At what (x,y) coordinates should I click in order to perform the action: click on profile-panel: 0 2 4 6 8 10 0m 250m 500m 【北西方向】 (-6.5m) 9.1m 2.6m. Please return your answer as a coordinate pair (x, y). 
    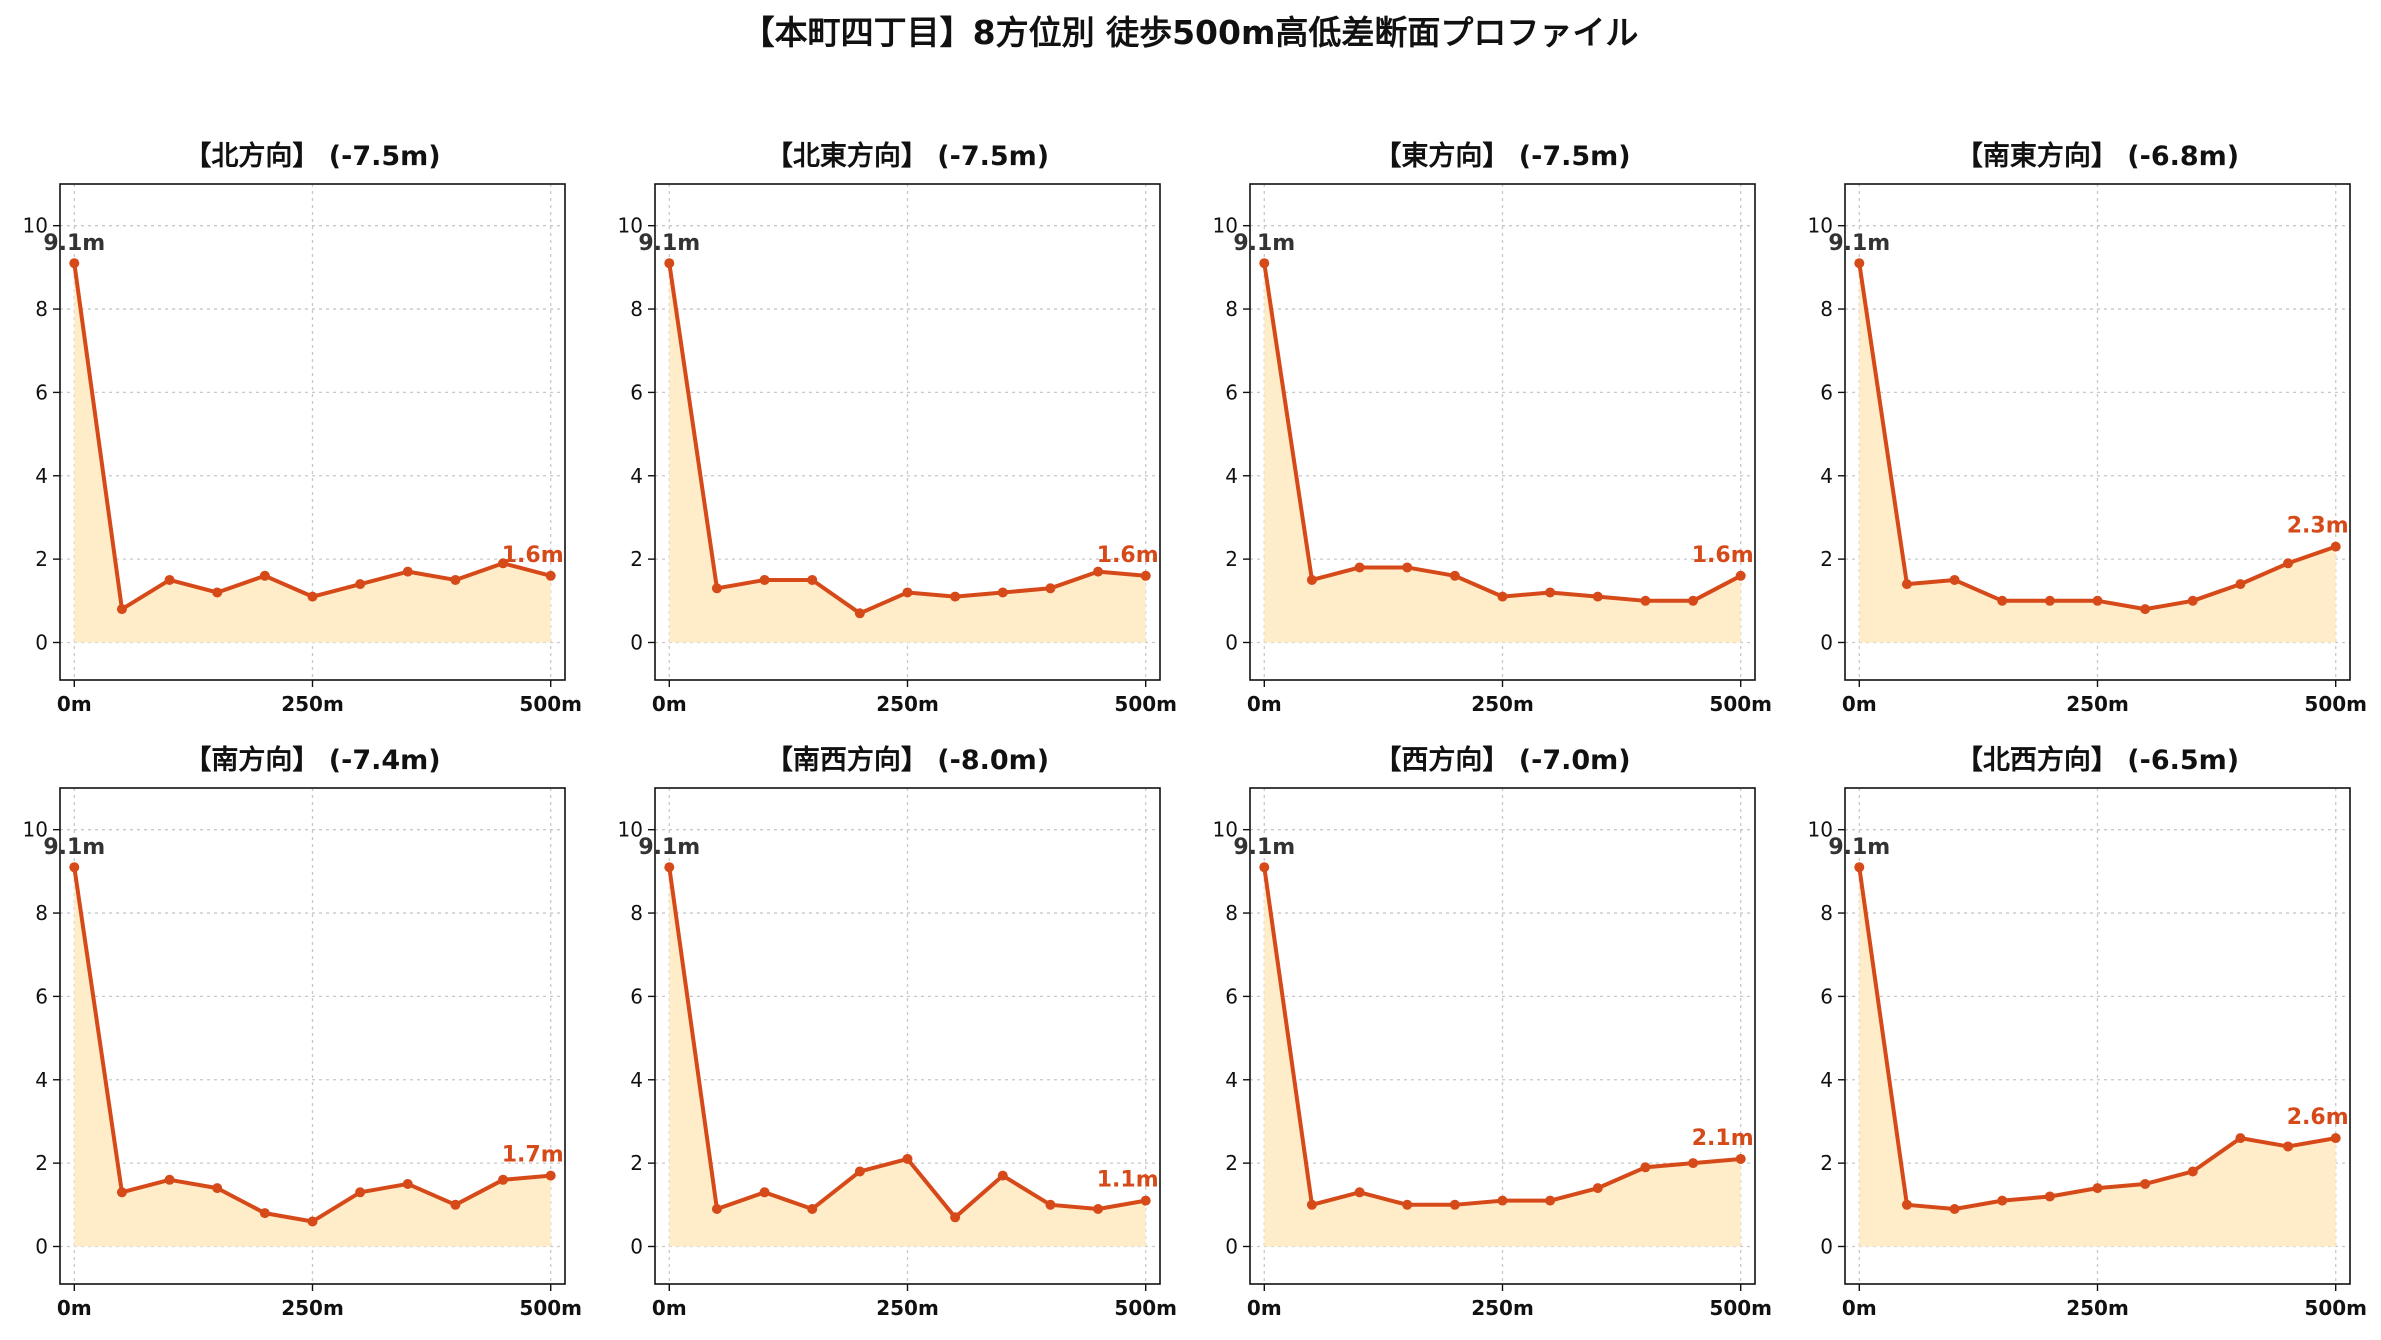
    Looking at the image, I should click on (2087, 1032).